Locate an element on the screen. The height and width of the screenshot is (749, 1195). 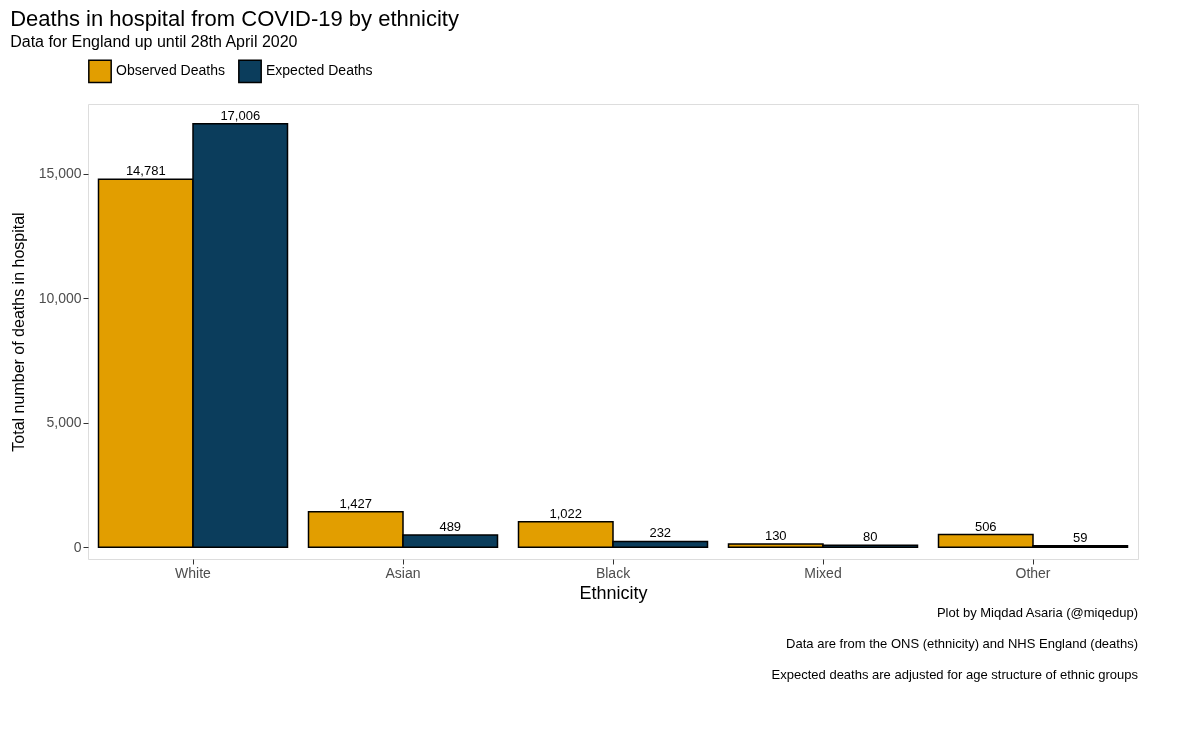
x-tick-label: Black is located at coordinates (613, 572).